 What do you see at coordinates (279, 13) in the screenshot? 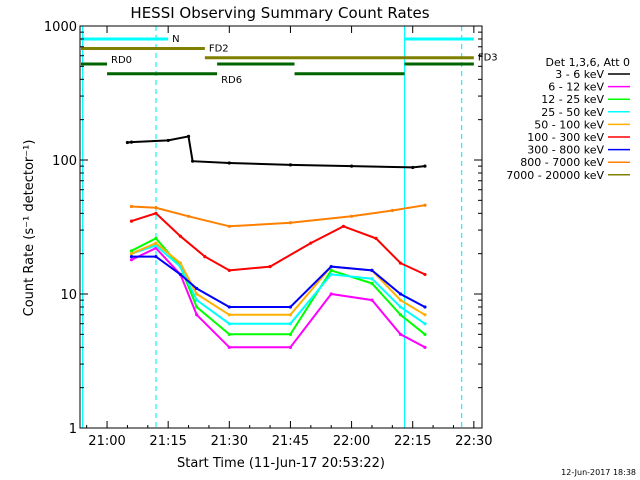
I see `chart-title: HESSI Observing Summary Count Rates` at bounding box center [279, 13].